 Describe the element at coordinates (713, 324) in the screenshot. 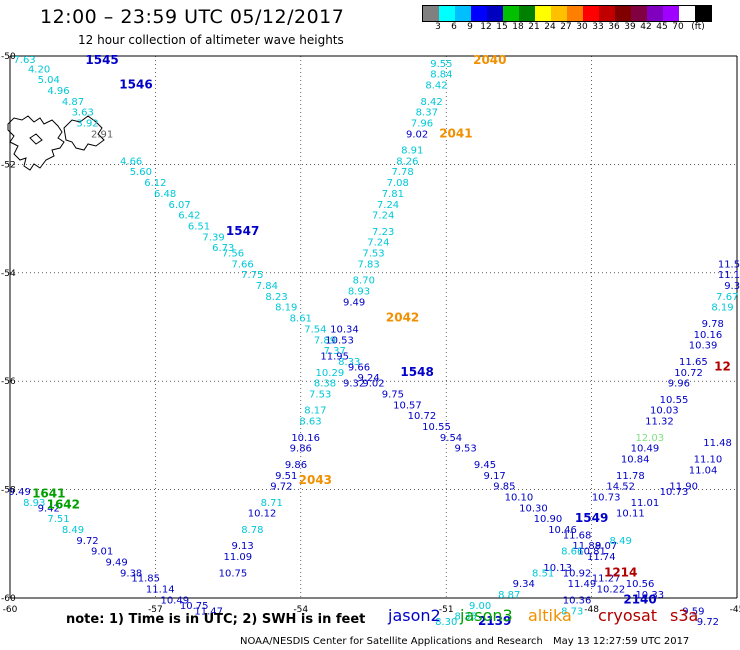

I see `wave-height-value: 9.78` at that location.